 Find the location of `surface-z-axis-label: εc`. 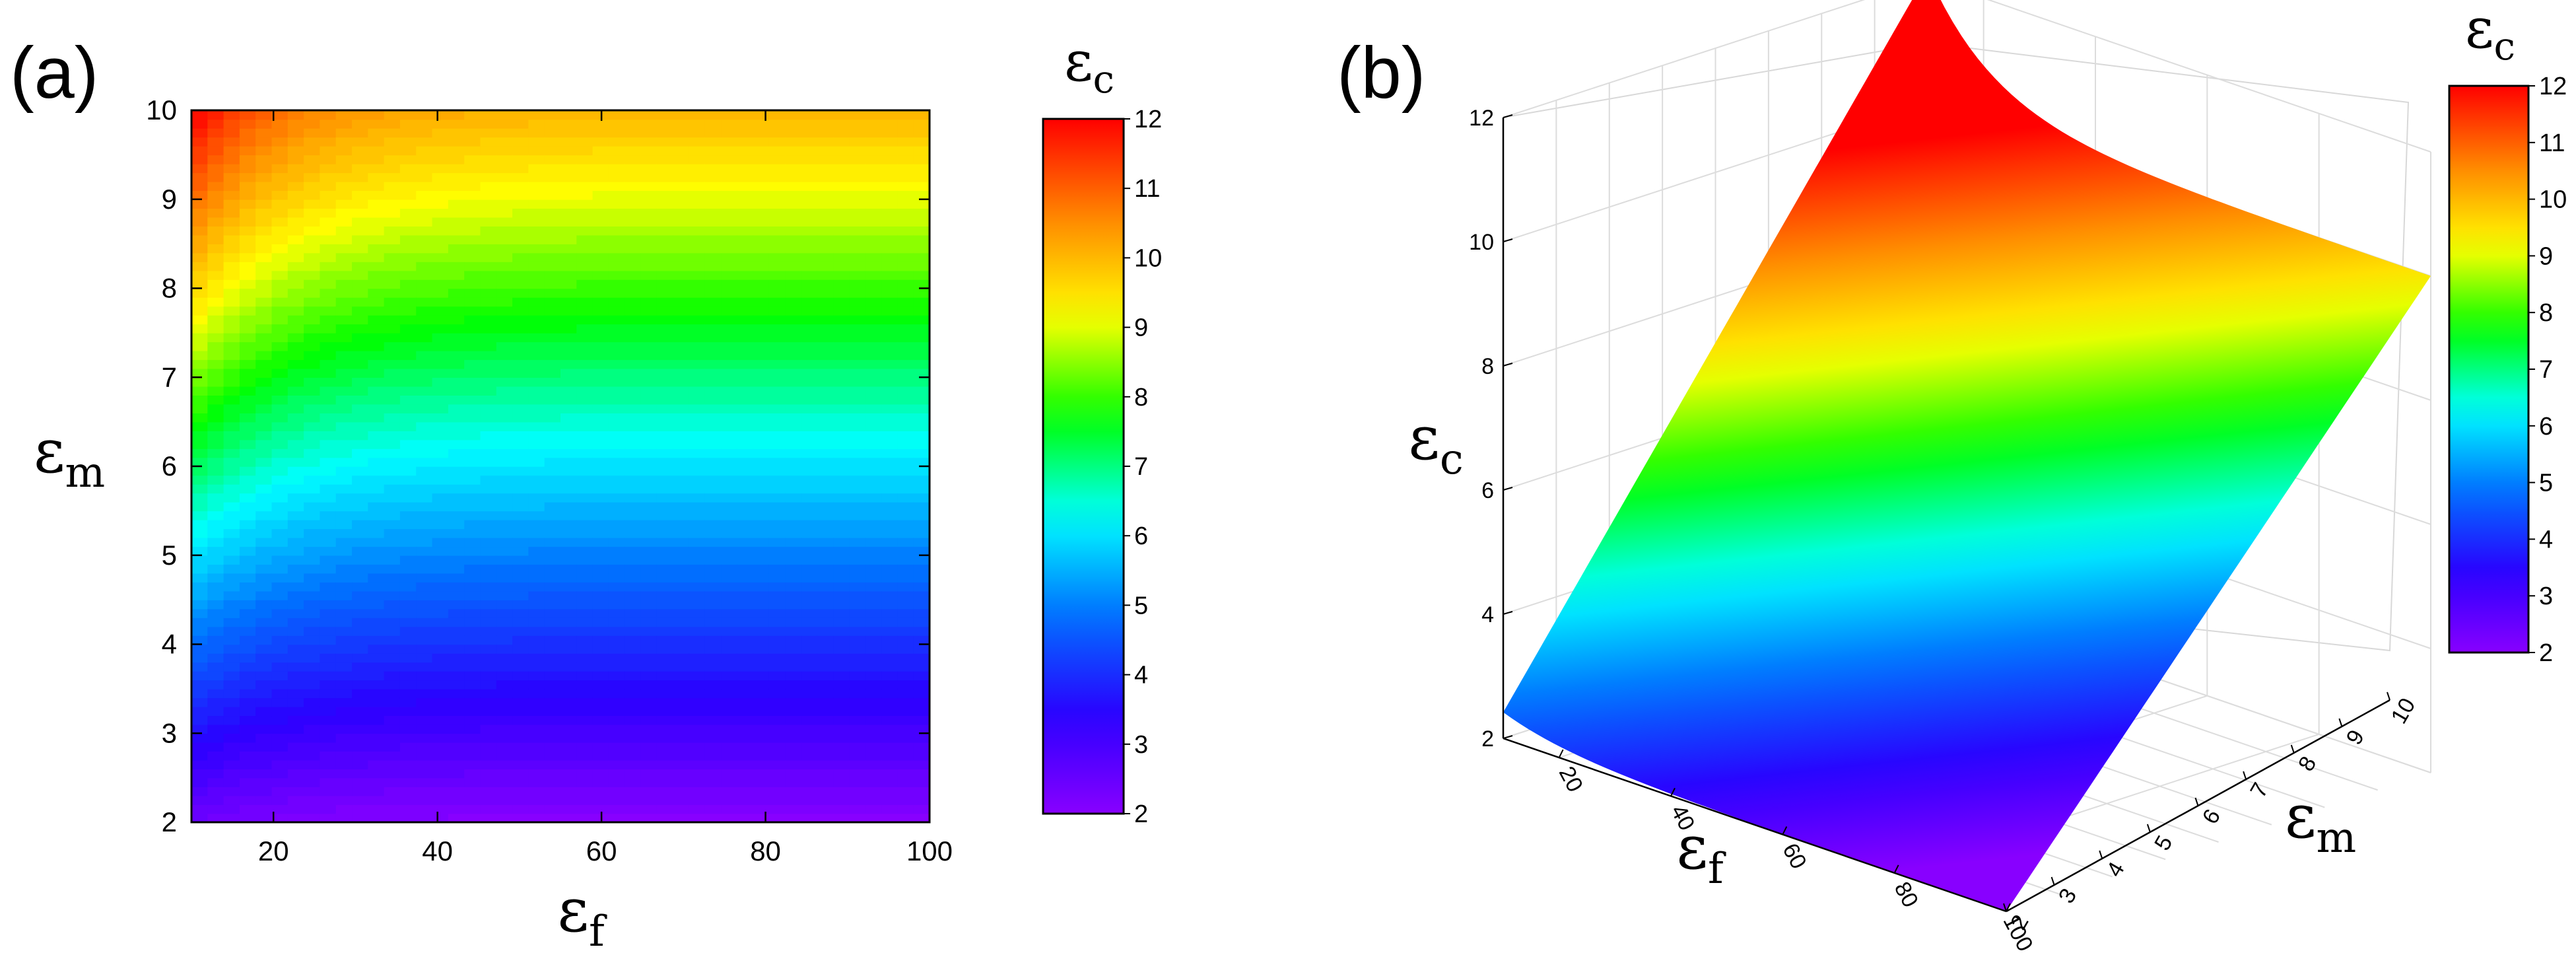

surface-z-axis-label: εc is located at coordinates (1436, 444).